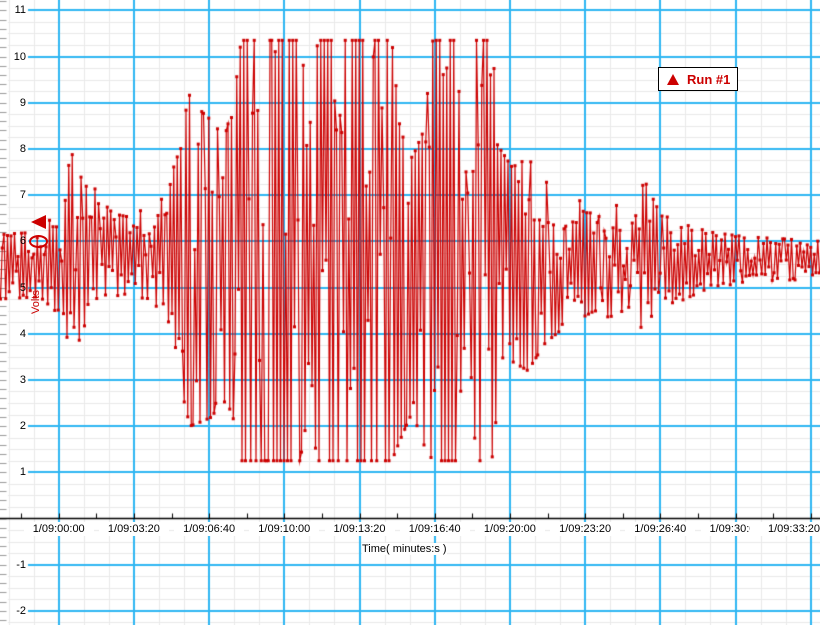 The image size is (820, 625). Describe the element at coordinates (22, 102) in the screenshot. I see `y-tick-label: 9` at that location.